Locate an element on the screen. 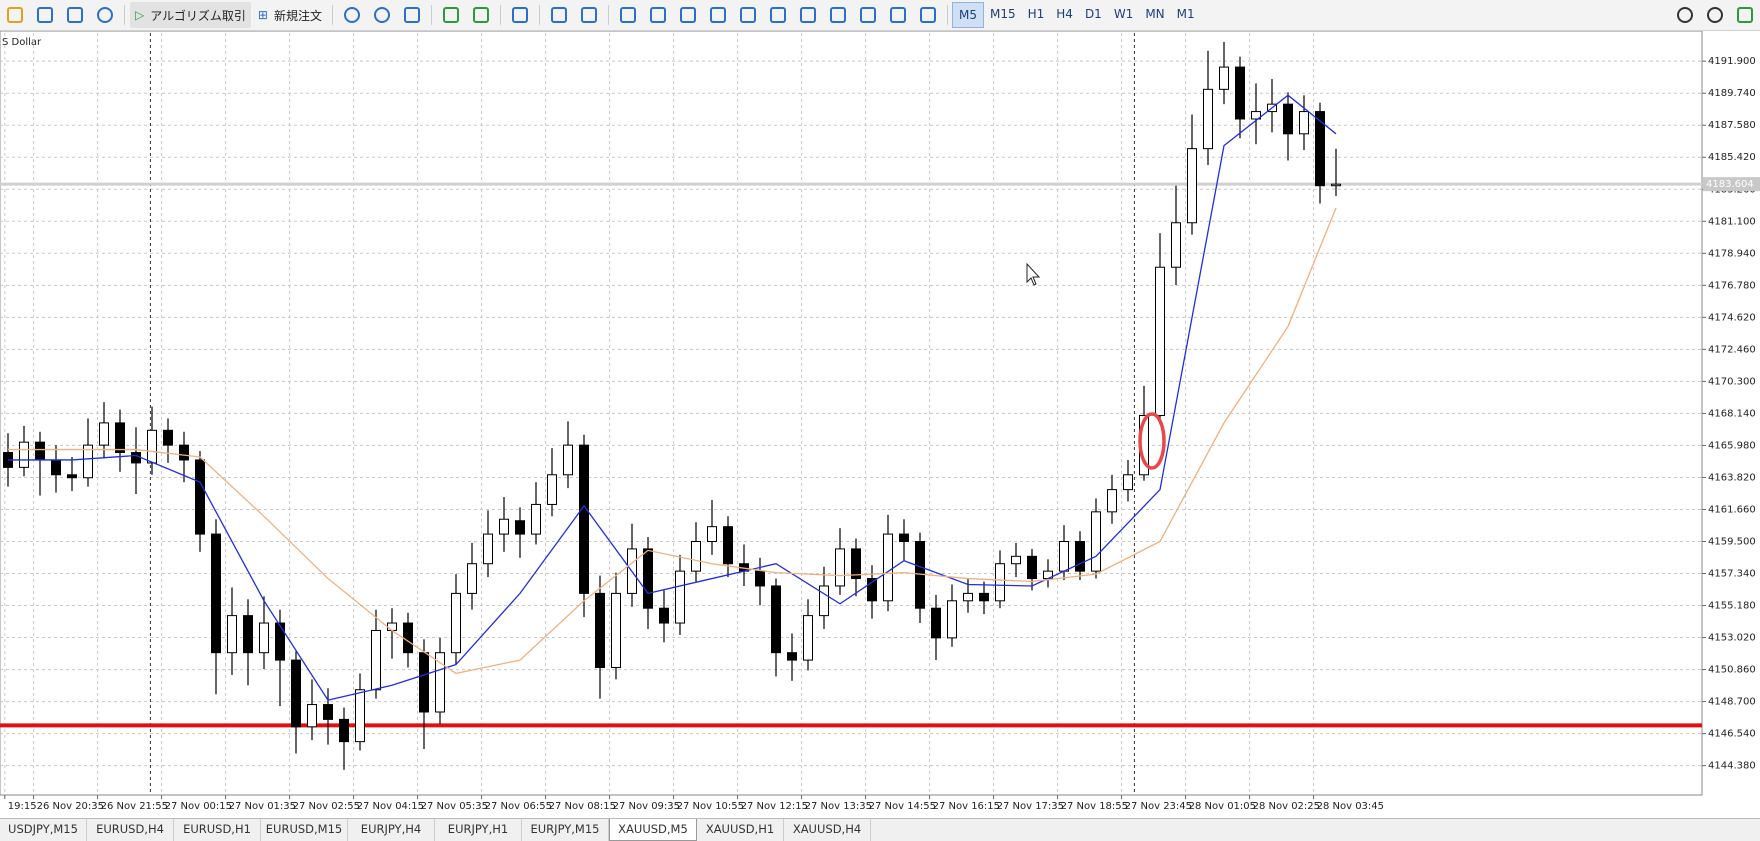 This screenshot has height=841, width=1760. y-tick-label: 4181.100 is located at coordinates (1732, 221).